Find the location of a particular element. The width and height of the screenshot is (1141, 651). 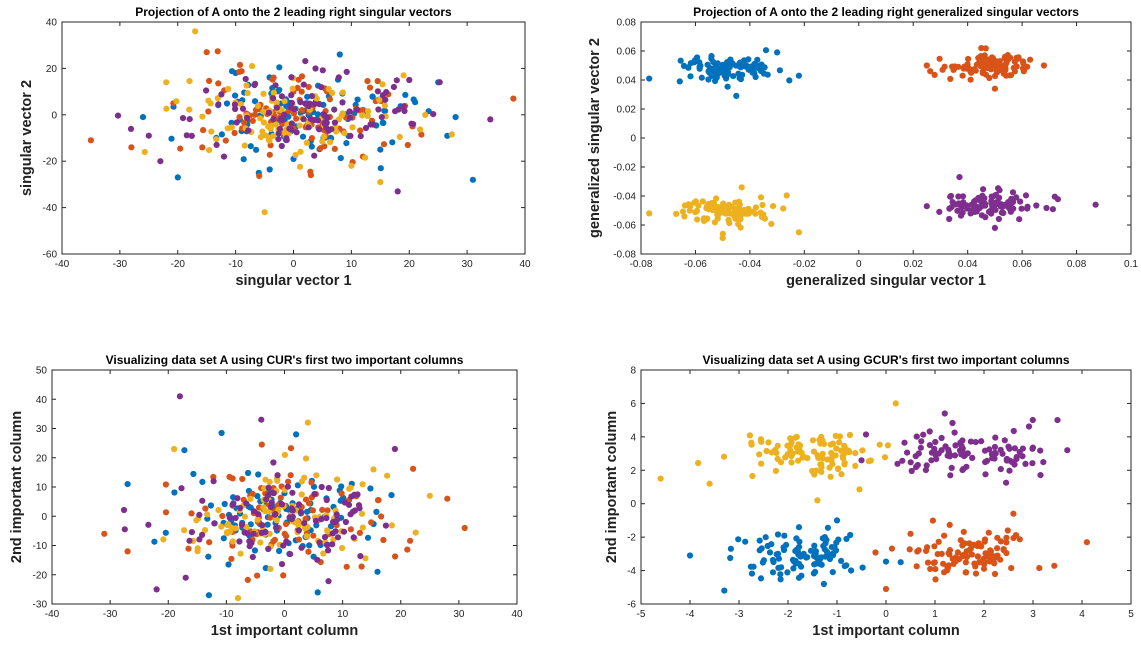

y-tick-label: 0 is located at coordinates (44, 517).